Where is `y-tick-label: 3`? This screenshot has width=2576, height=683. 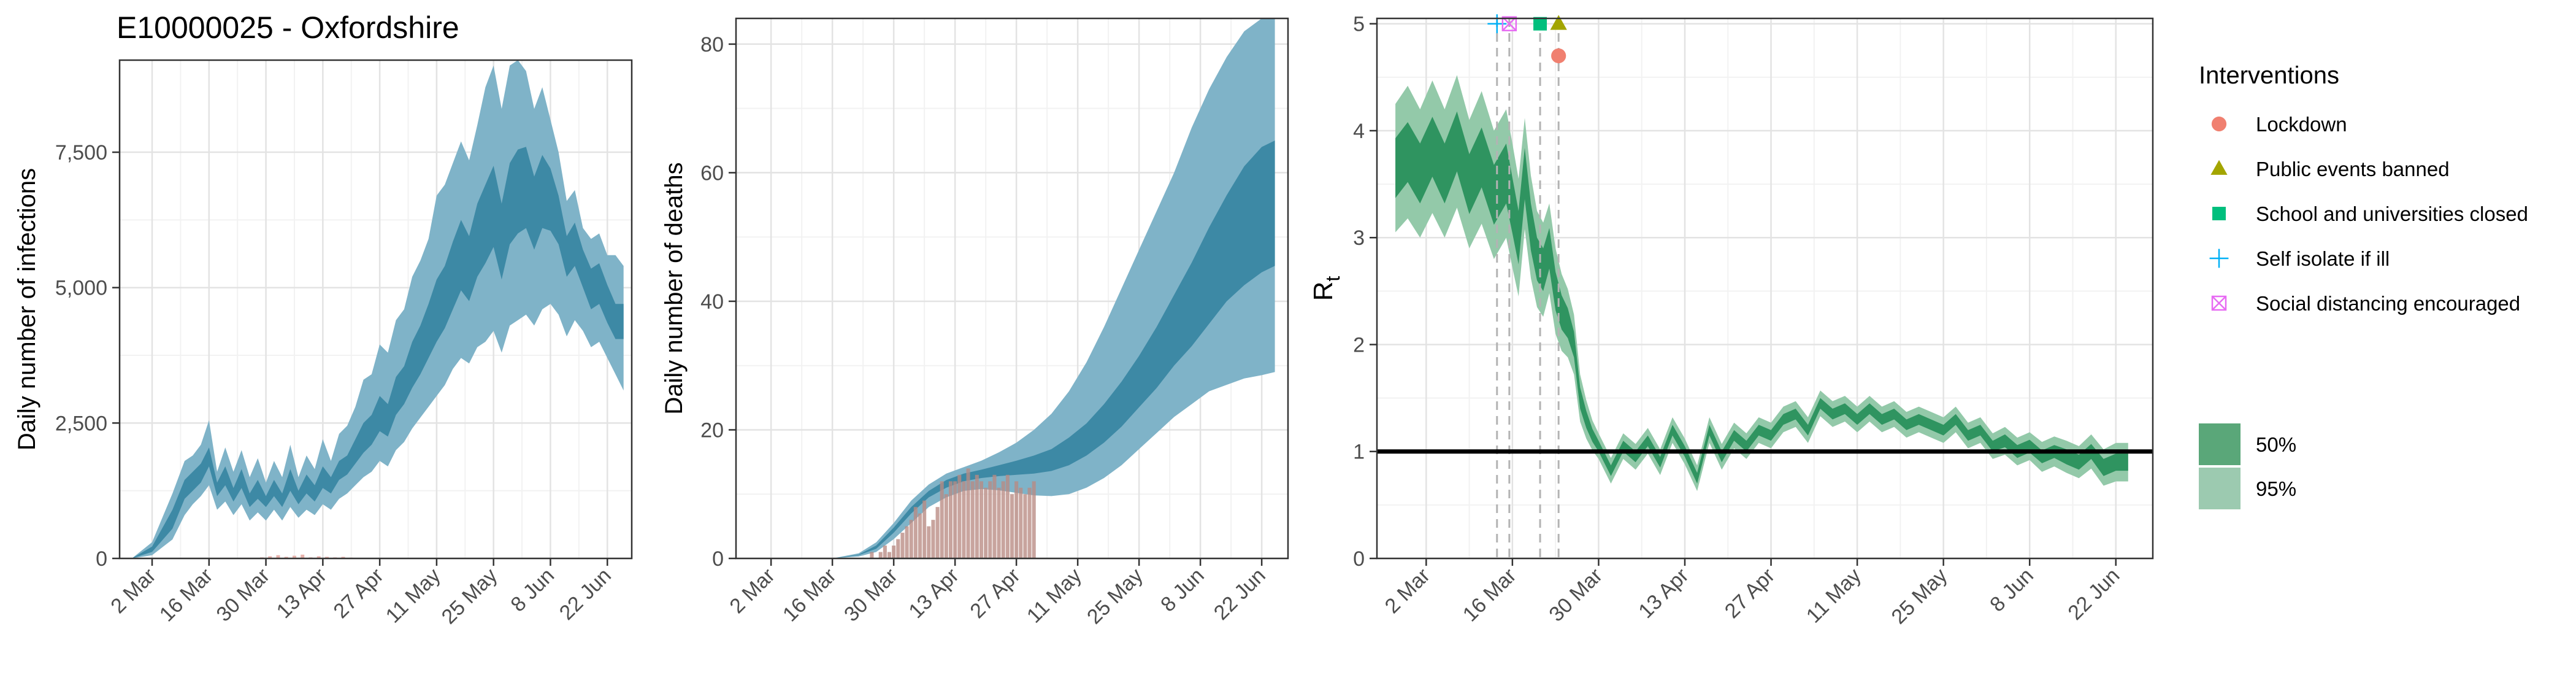 y-tick-label: 3 is located at coordinates (1359, 238).